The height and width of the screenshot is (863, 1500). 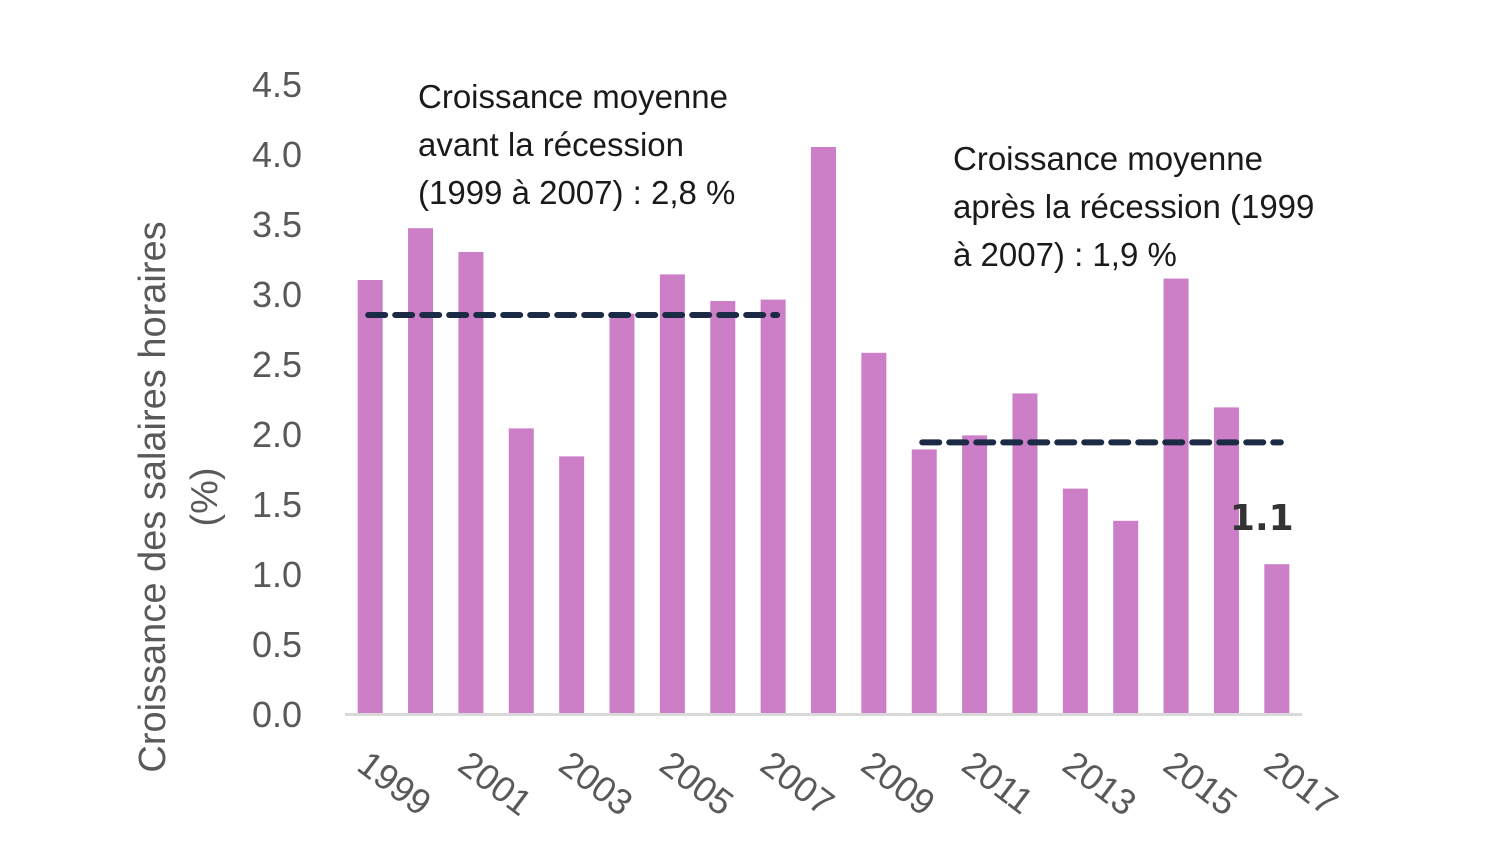 I want to click on y-tick-label: 4.0, so click(x=277, y=154).